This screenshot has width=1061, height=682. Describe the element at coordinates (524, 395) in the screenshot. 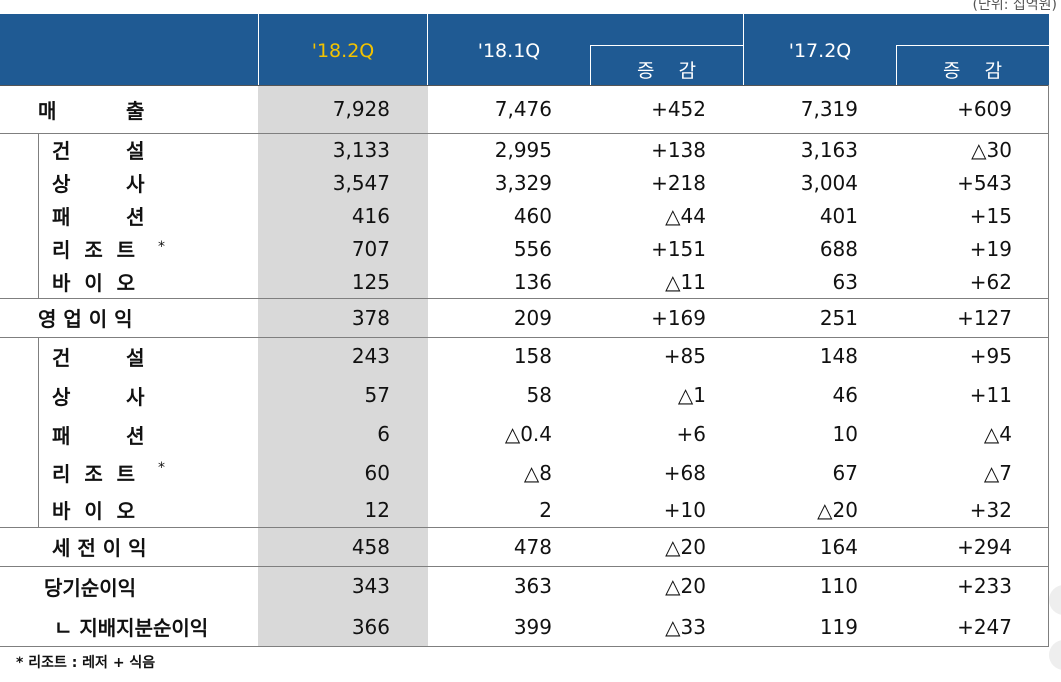

I see `table-row: 상 사 57 58 △1 46 +11` at that location.